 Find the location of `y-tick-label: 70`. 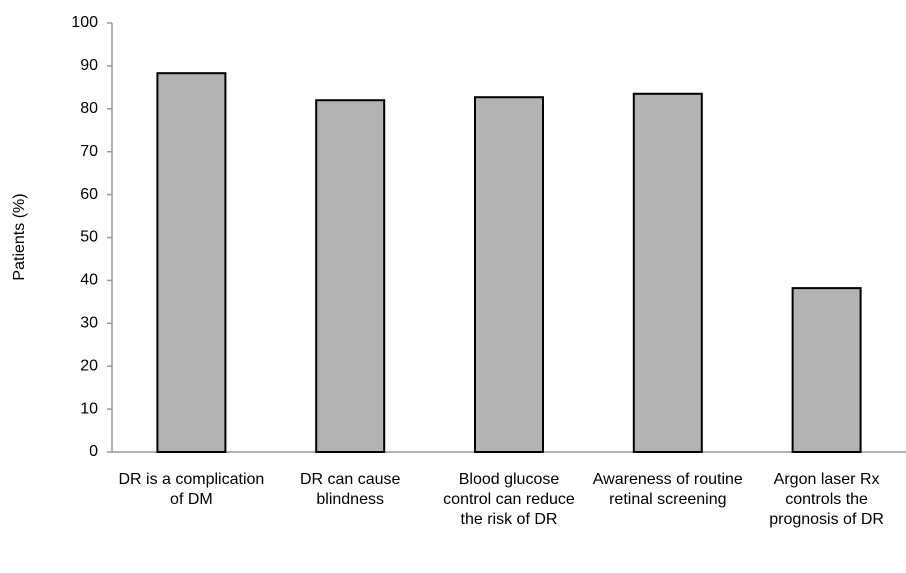

y-tick-label: 70 is located at coordinates (89, 151).